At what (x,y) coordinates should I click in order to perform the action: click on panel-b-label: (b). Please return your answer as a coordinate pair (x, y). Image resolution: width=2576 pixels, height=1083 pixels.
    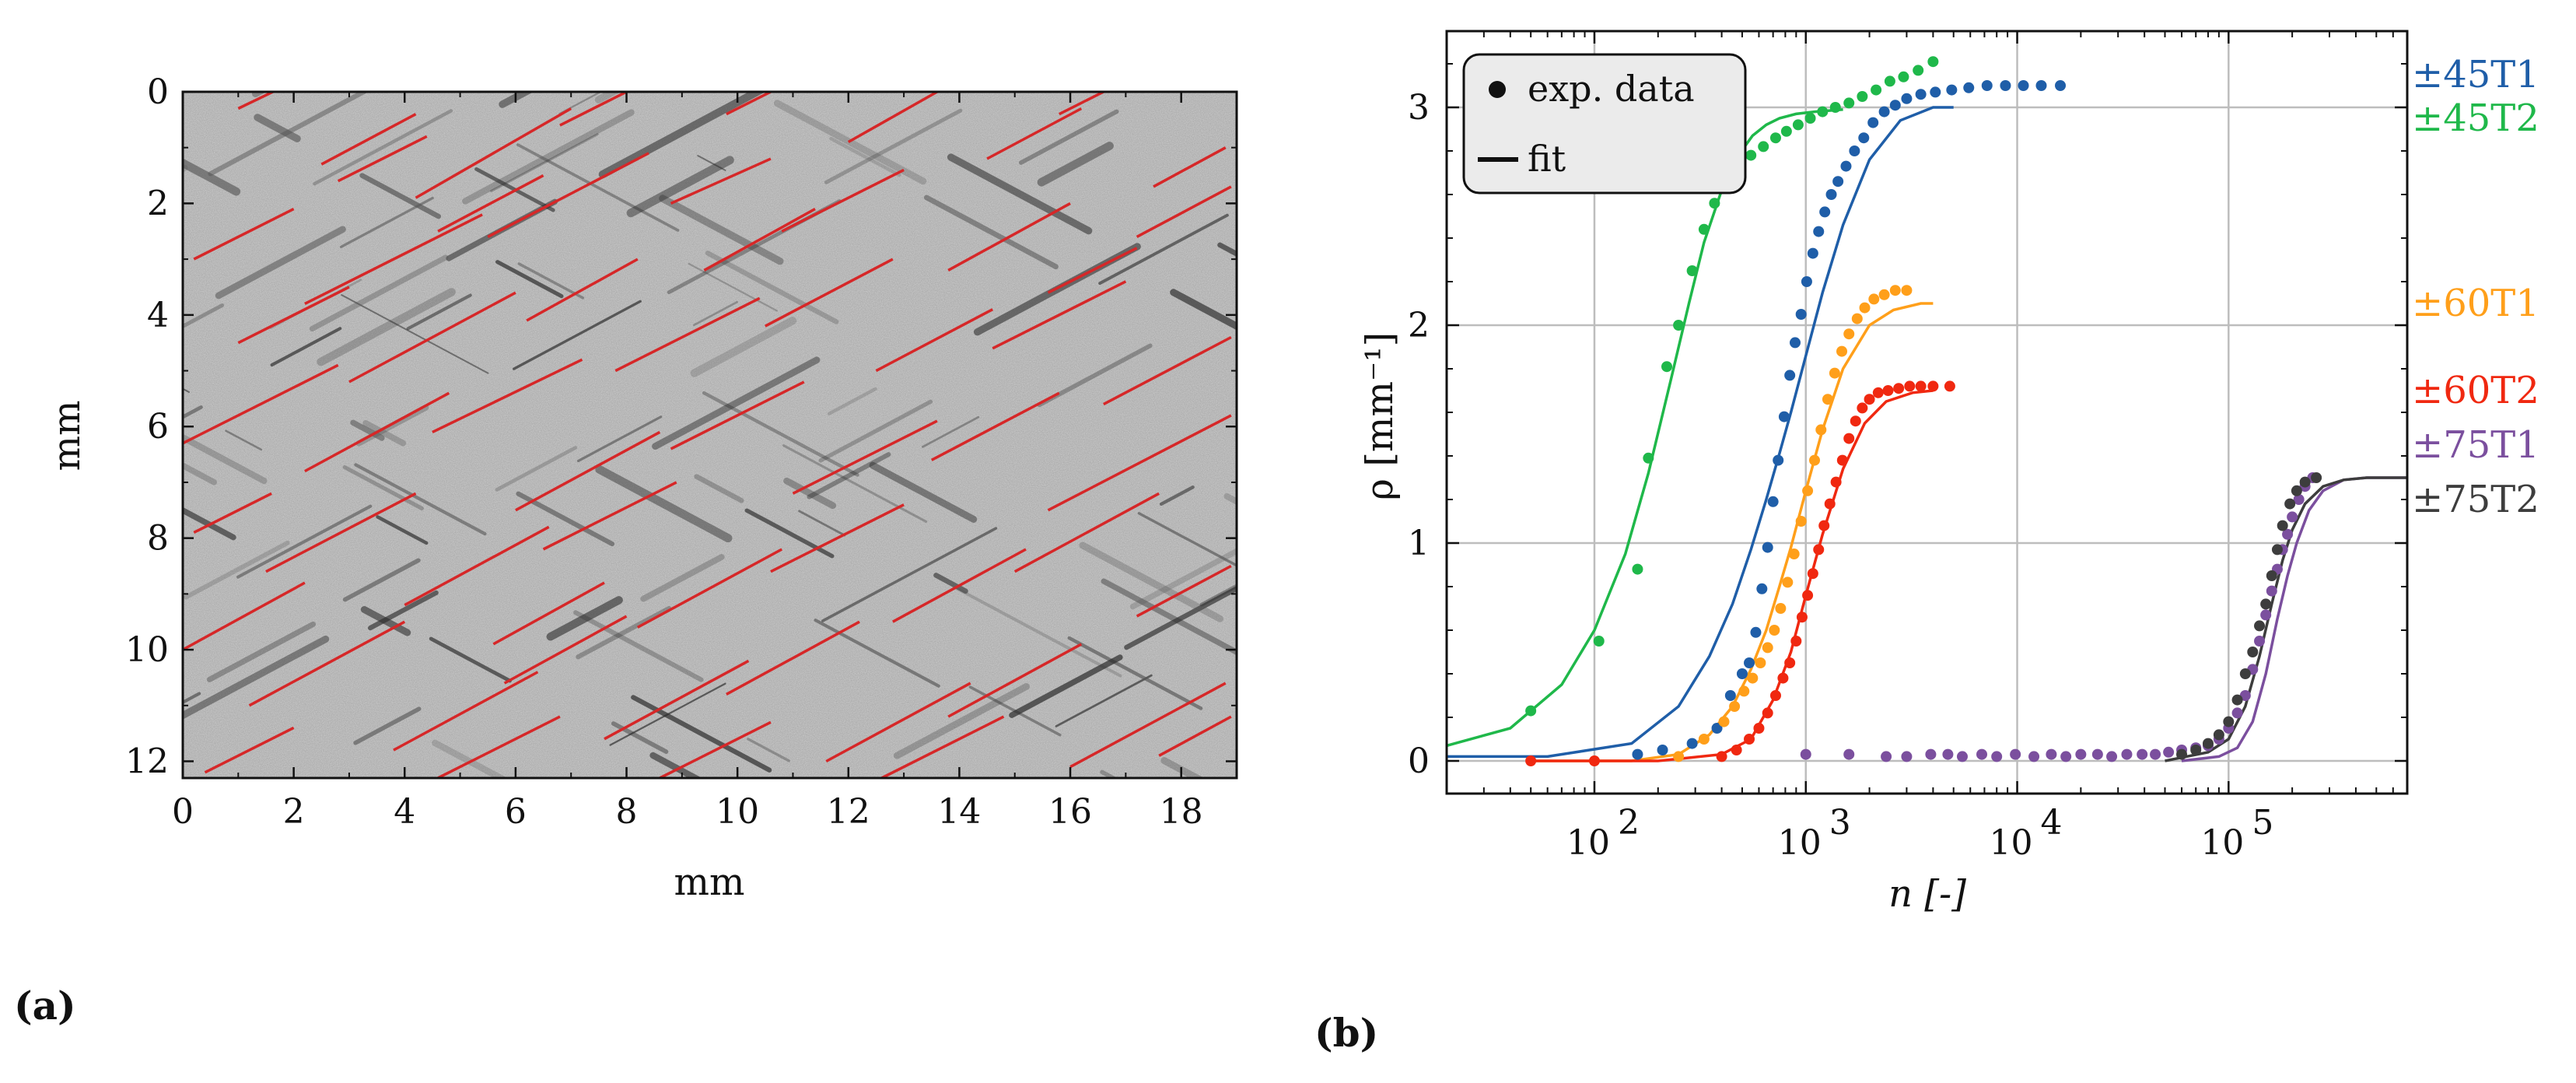
    Looking at the image, I should click on (1346, 1033).